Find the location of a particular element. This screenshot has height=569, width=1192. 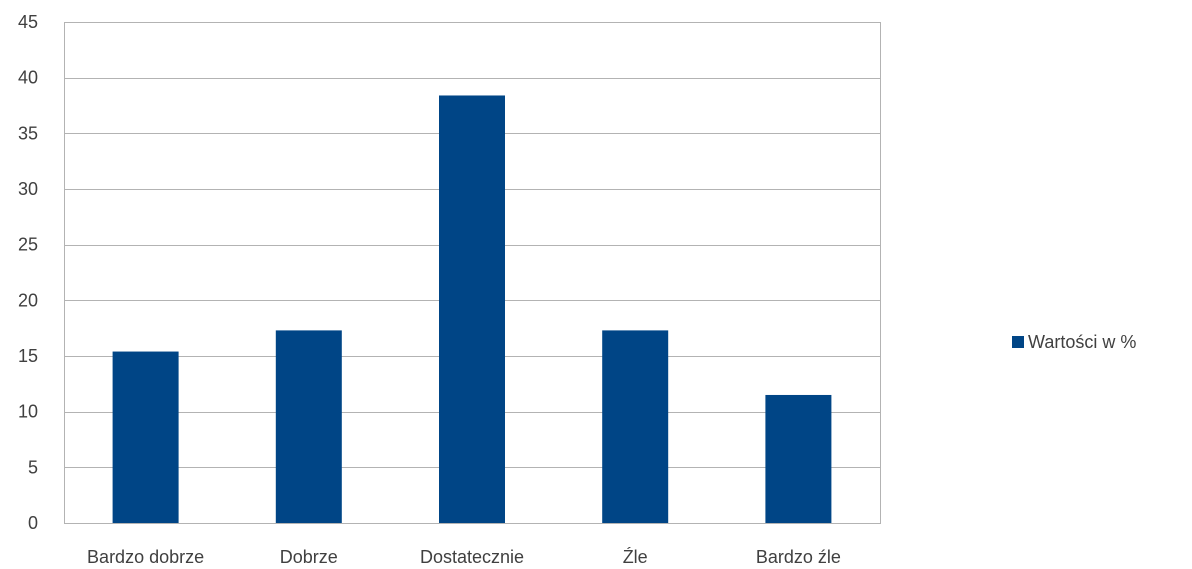

legend-label: Wartości w % is located at coordinates (1082, 342).